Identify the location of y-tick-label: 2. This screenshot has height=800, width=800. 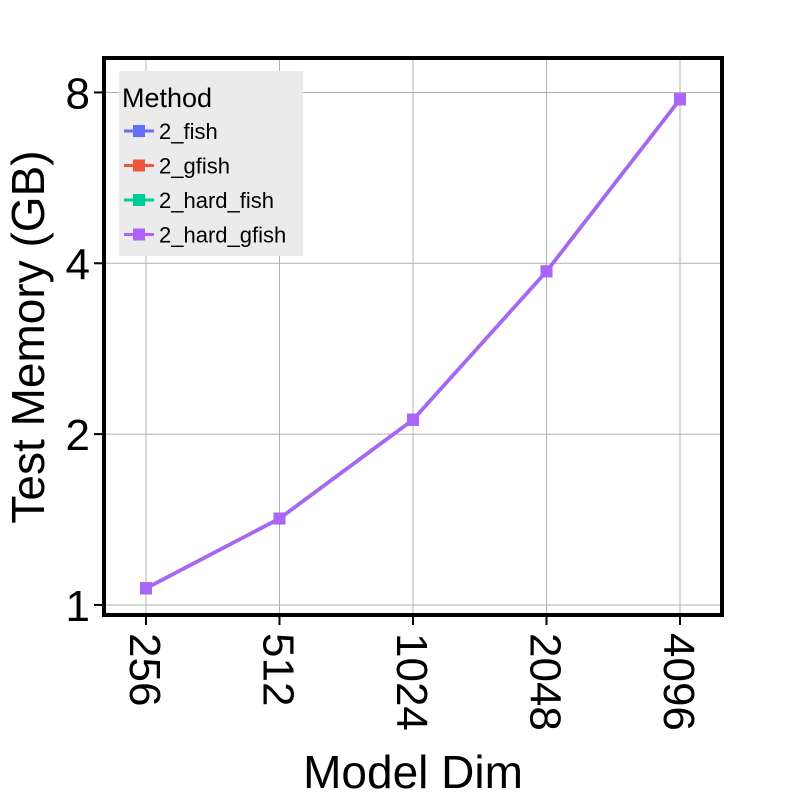
(78, 435).